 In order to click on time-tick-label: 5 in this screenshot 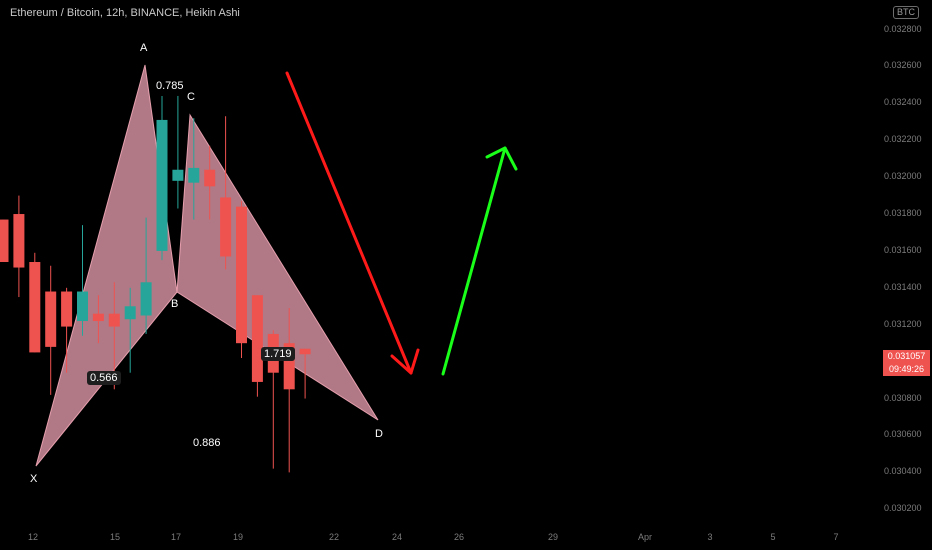, I will do `click(773, 537)`.